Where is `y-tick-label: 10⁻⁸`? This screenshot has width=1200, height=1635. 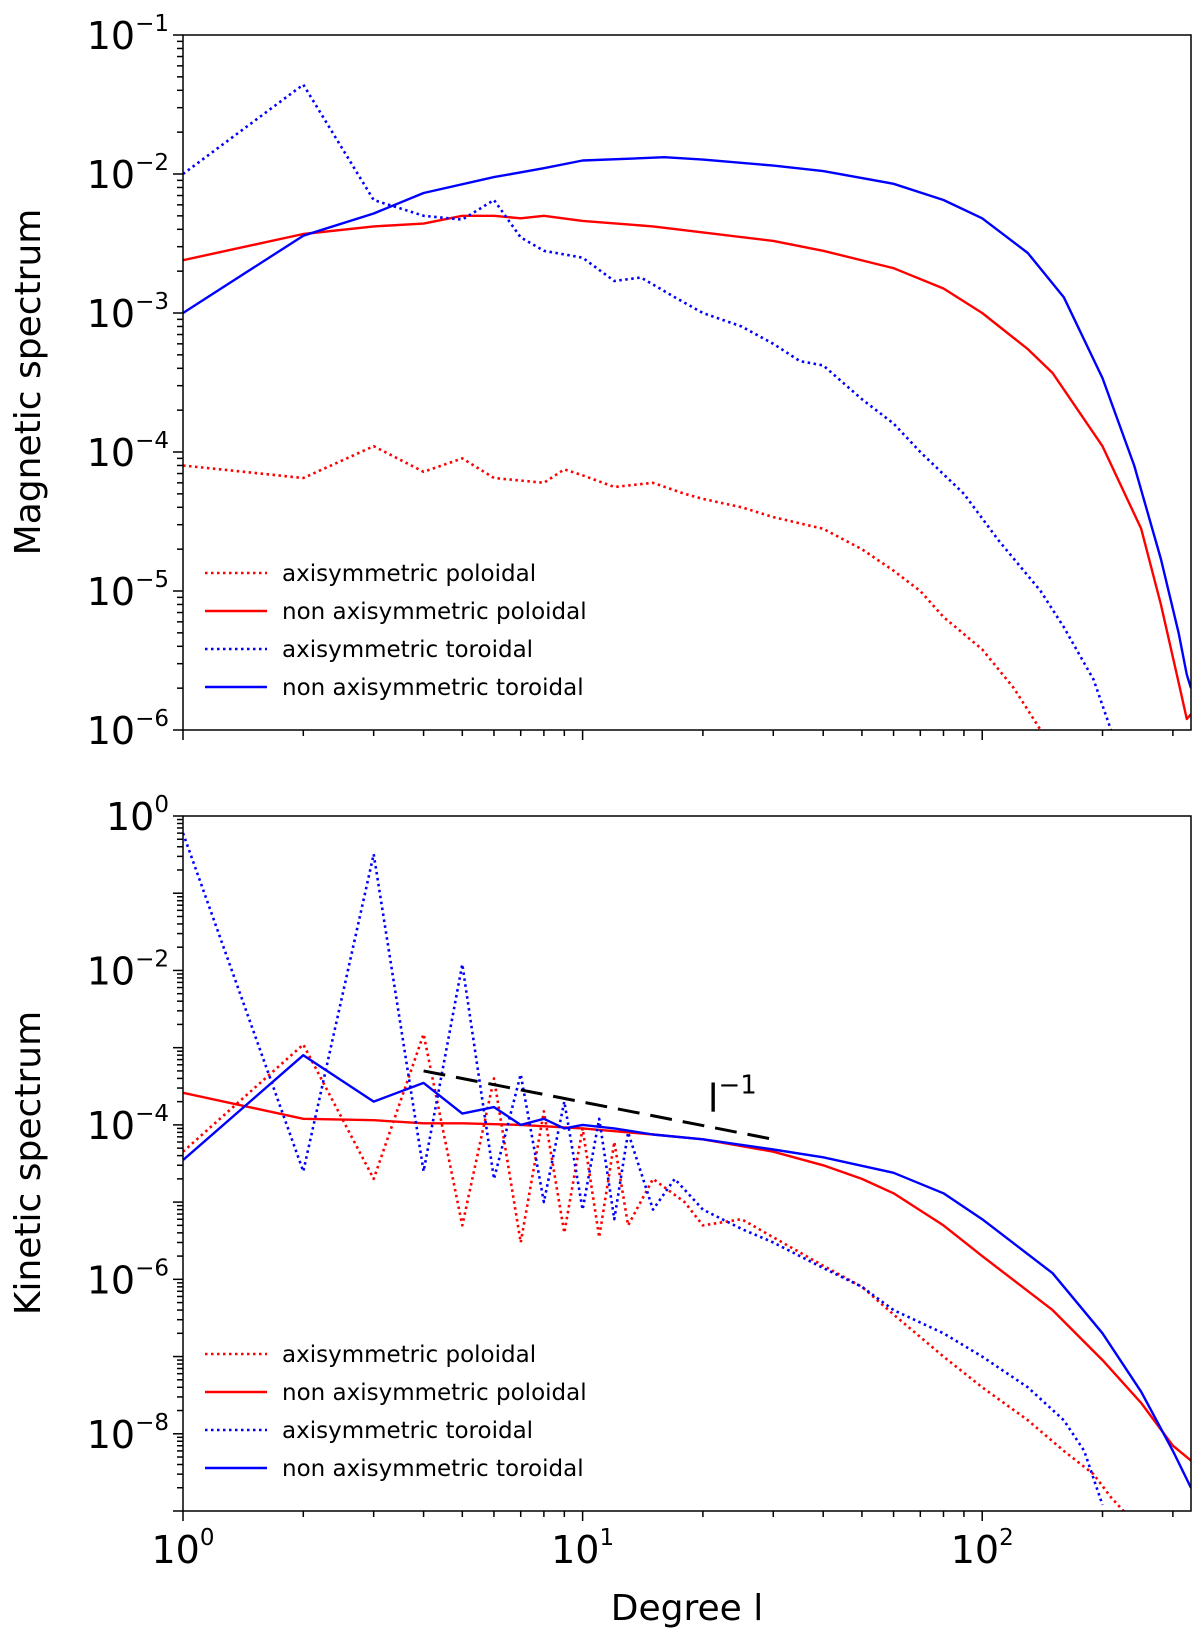
y-tick-label: 10⁻⁸ is located at coordinates (128, 1433).